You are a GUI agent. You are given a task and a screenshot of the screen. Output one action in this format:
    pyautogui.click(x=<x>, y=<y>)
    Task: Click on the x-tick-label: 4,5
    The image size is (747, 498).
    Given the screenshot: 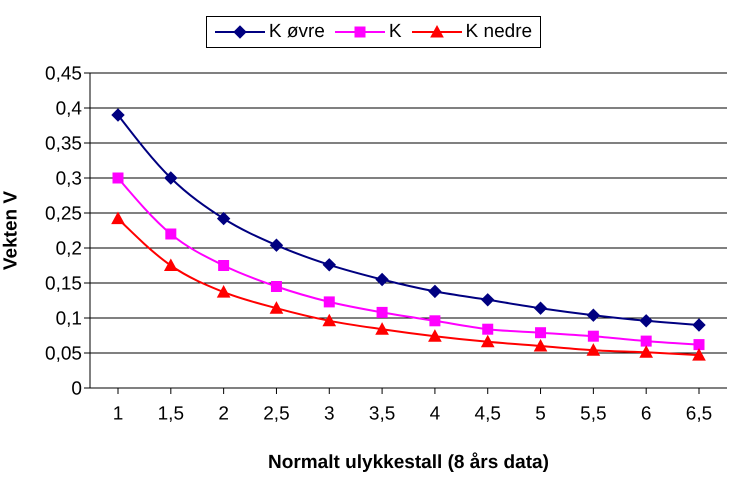 What is the action you would take?
    pyautogui.click(x=487, y=413)
    